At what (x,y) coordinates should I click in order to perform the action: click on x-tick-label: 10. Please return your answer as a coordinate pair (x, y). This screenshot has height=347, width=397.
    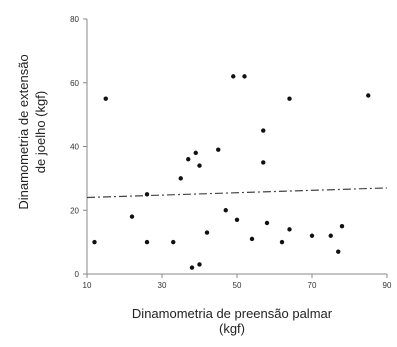
    Looking at the image, I should click on (87, 285).